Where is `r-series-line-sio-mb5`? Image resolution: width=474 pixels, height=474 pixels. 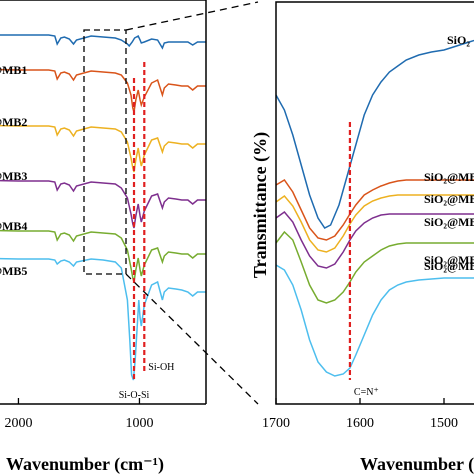
r-series-line-sio-mb5 is located at coordinates (374, 320).